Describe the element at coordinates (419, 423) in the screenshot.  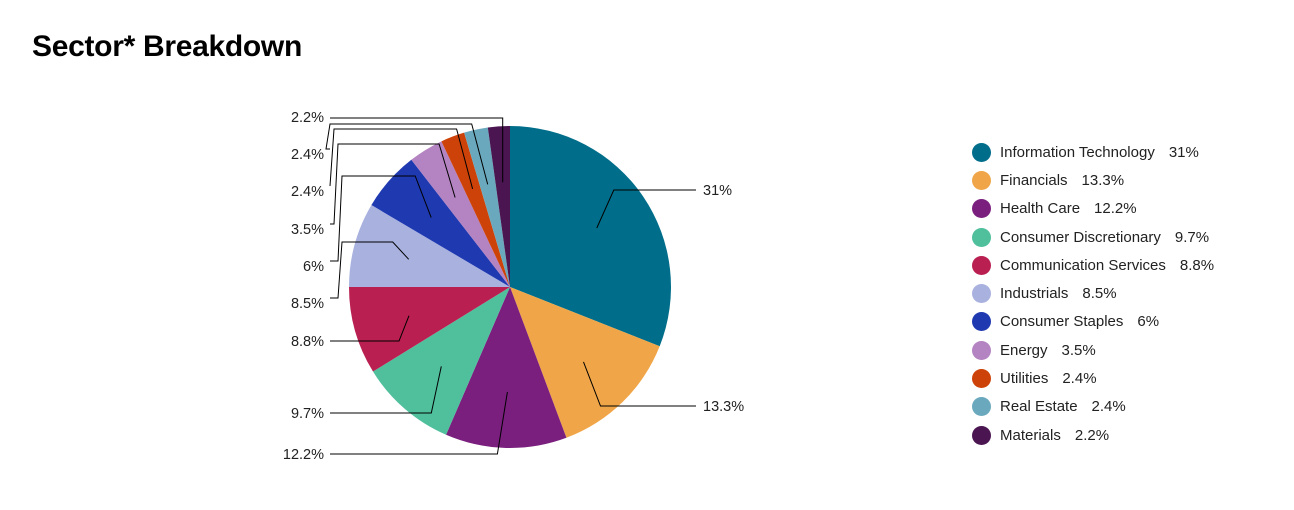
I see `leader-line-health-care` at that location.